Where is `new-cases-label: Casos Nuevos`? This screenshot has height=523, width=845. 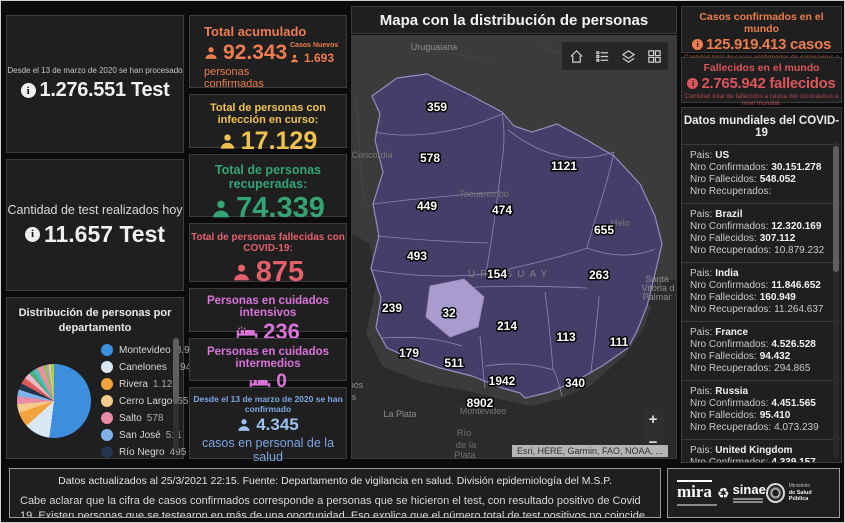
new-cases-label: Casos Nuevos is located at coordinates (314, 45).